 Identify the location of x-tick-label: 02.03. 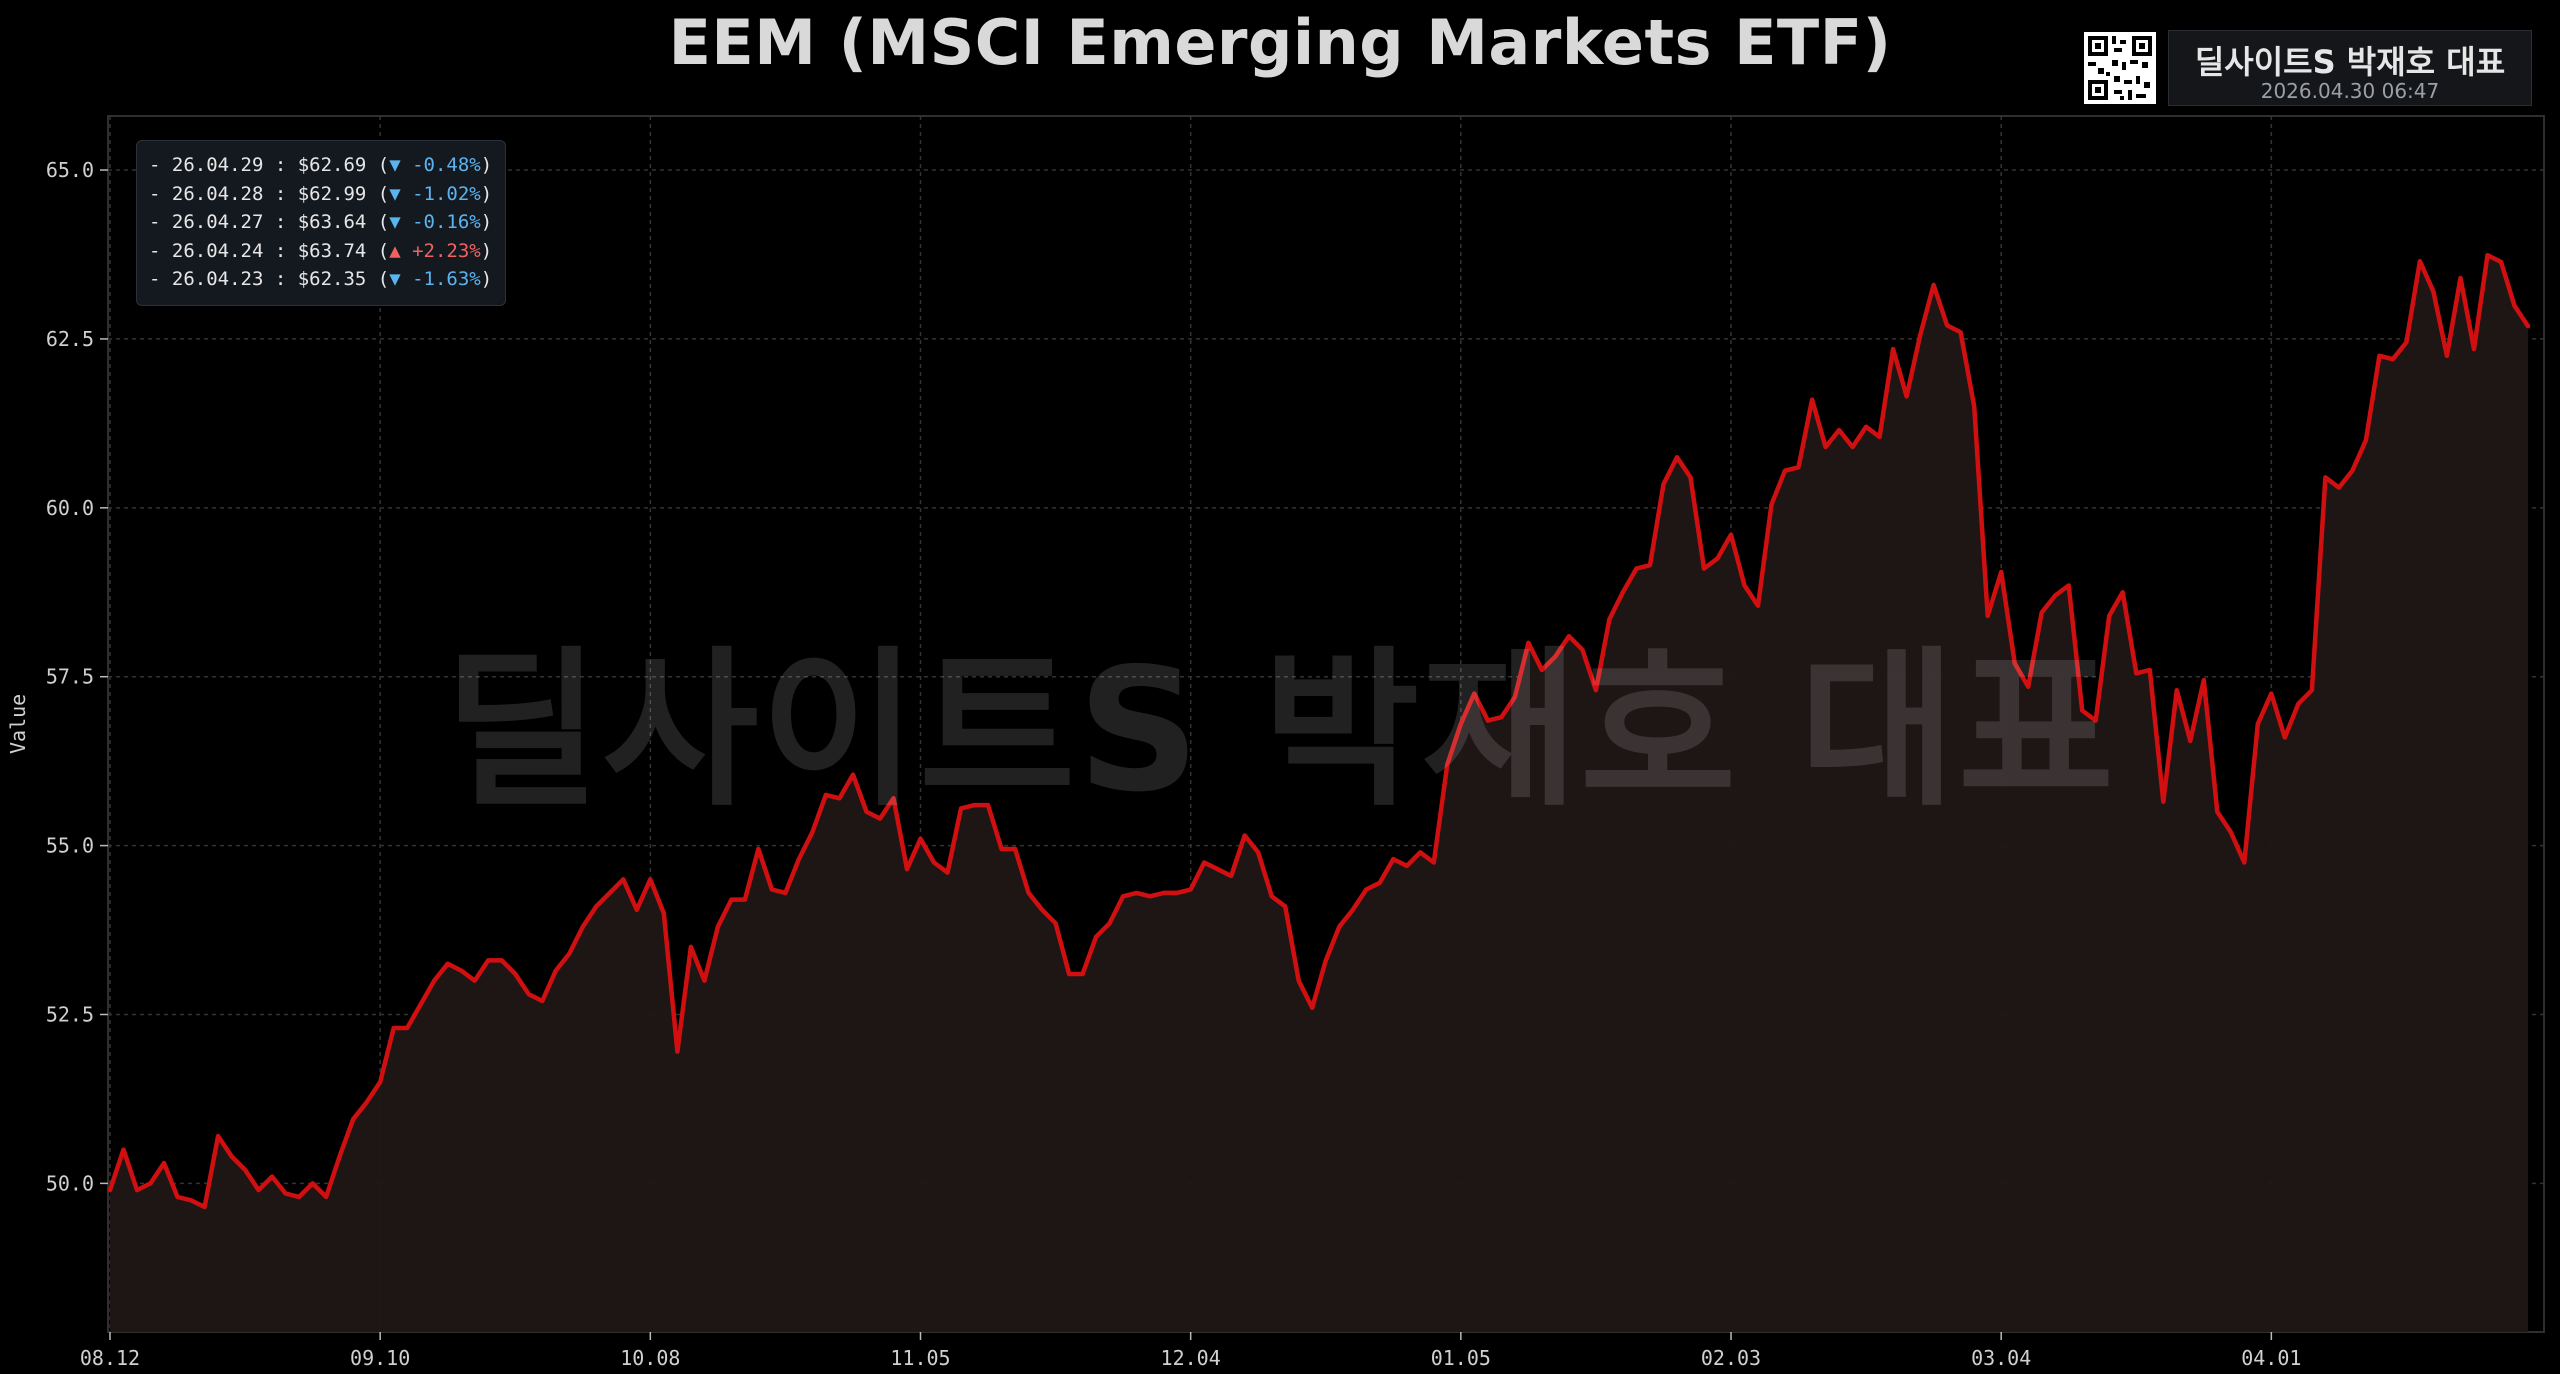
(1731, 1358).